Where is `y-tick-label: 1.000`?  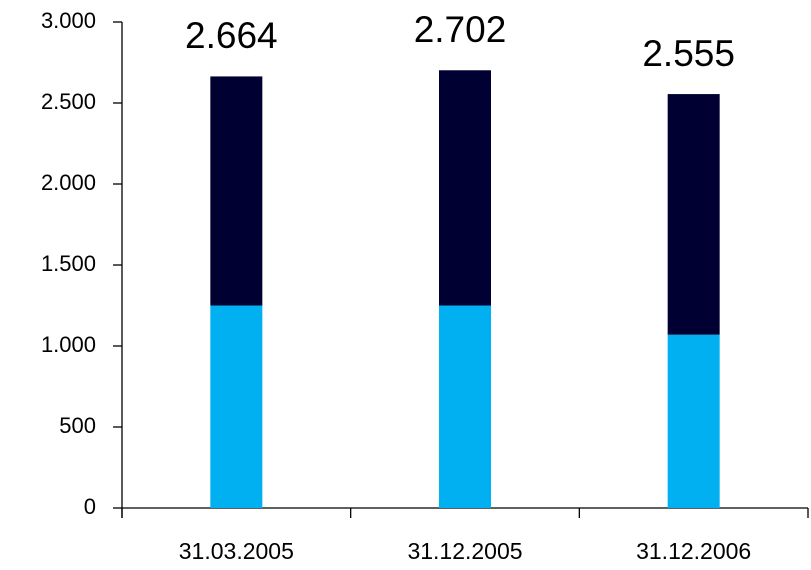
y-tick-label: 1.000 is located at coordinates (68, 344).